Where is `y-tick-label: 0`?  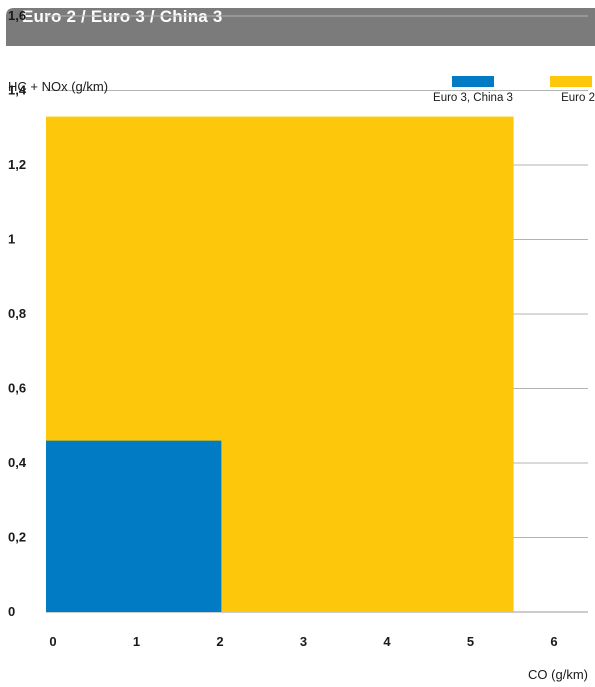
y-tick-label: 0 is located at coordinates (11, 611).